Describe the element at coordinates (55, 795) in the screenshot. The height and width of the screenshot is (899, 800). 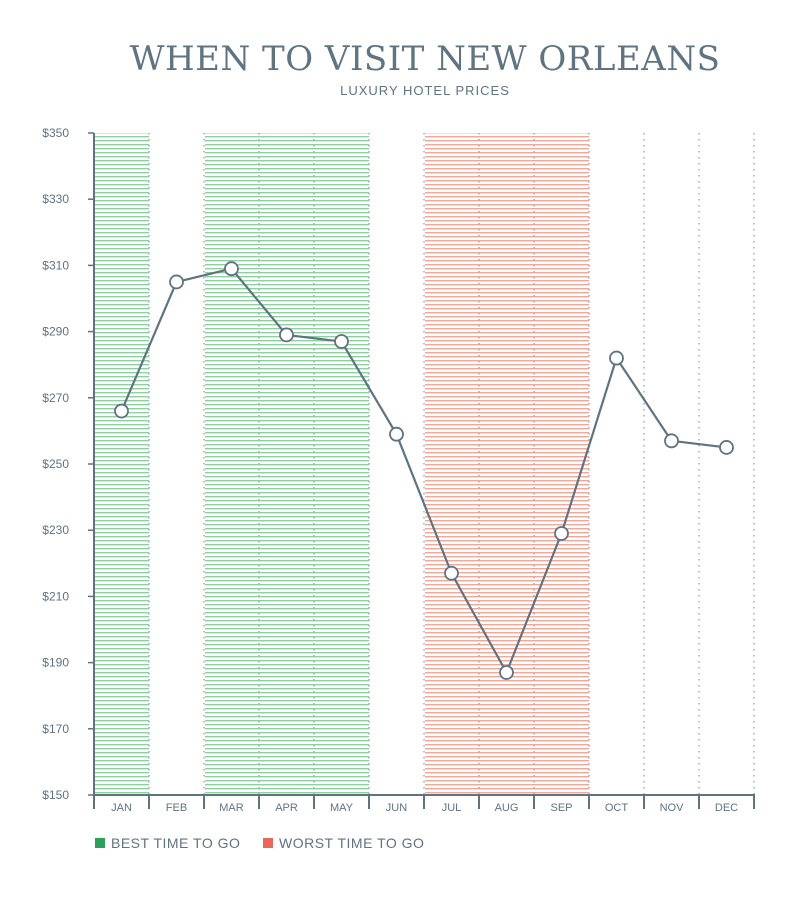
I see `y-tick-label: $150` at that location.